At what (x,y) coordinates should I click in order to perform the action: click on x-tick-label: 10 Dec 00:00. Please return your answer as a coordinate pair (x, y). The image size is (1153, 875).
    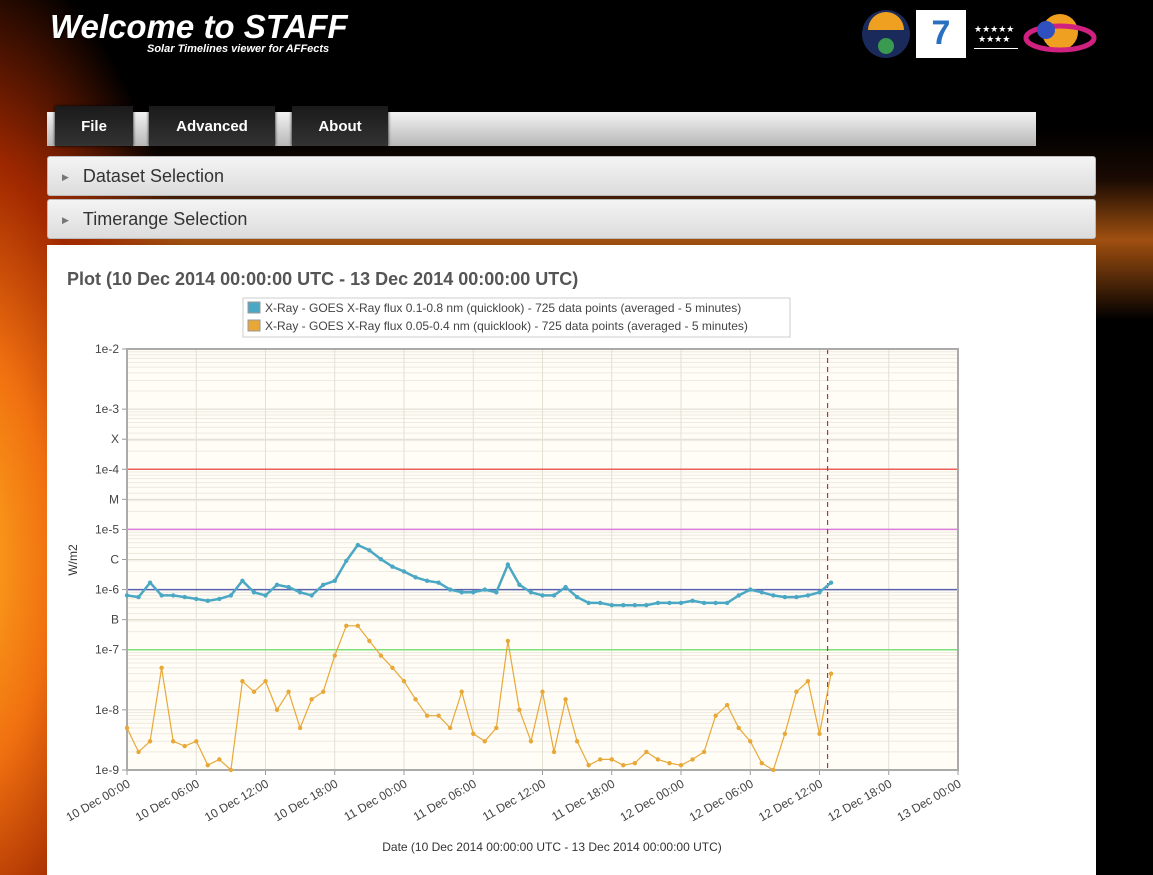
    Looking at the image, I should click on (98, 800).